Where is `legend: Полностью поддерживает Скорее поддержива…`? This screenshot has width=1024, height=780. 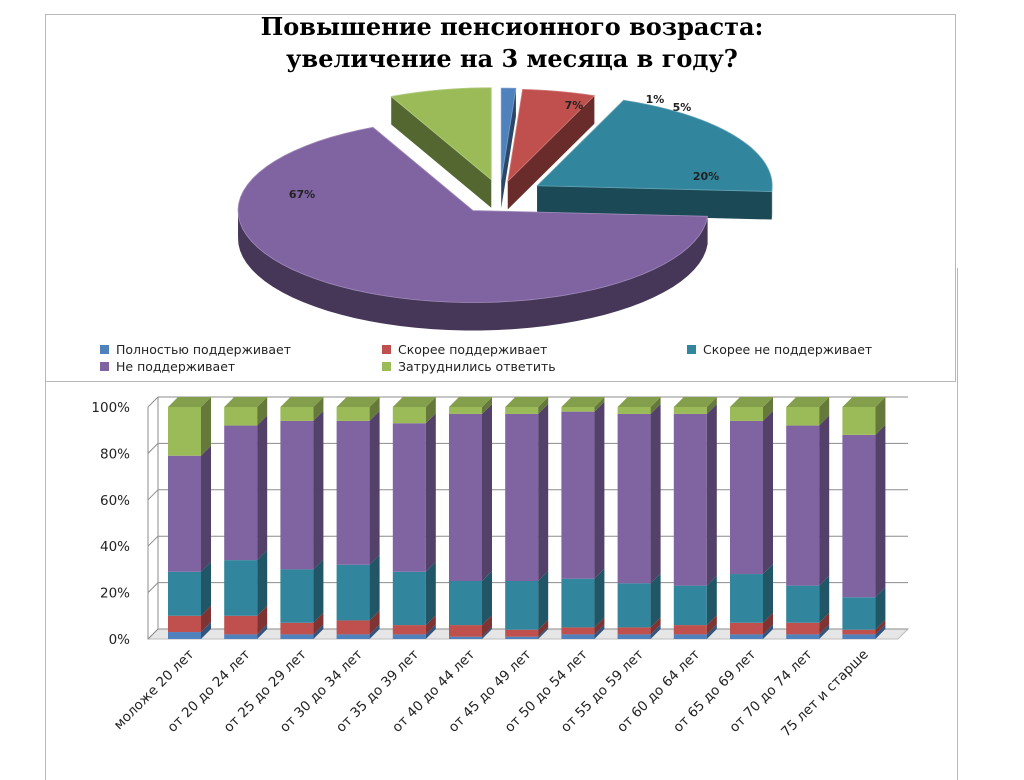 legend: Полностью поддерживает Скорее поддержива… is located at coordinates (515, 358).